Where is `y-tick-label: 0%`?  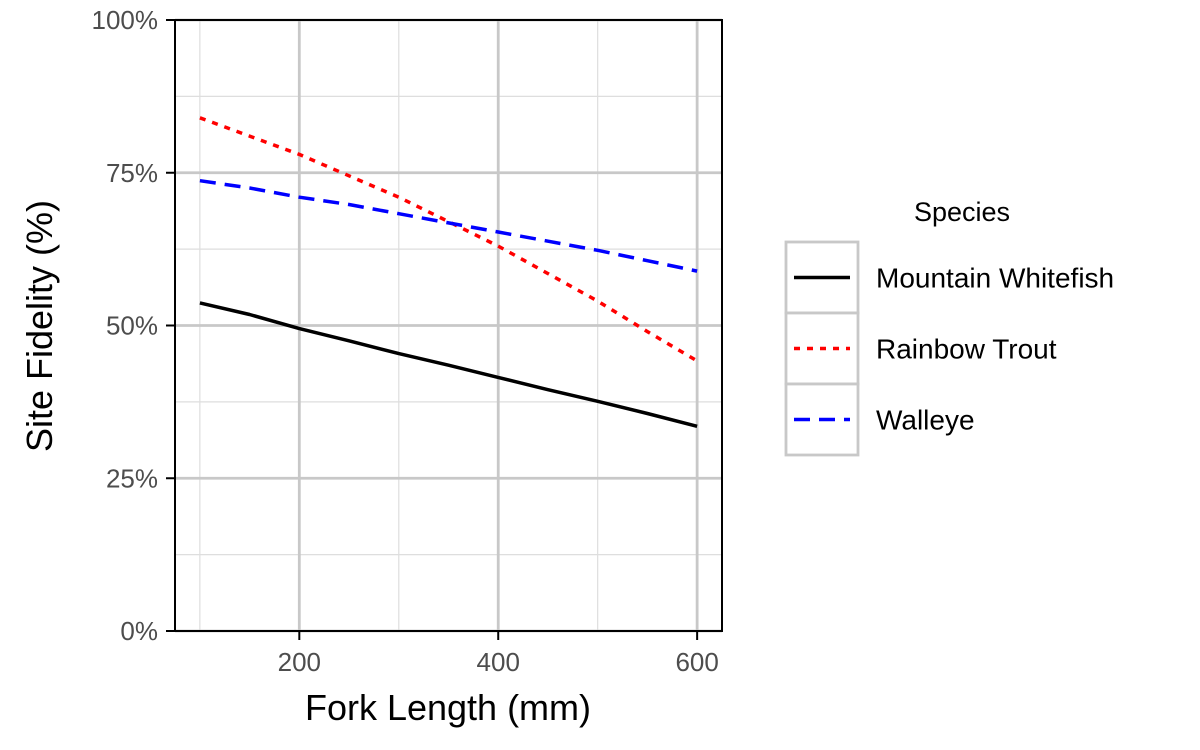
y-tick-label: 0% is located at coordinates (139, 631).